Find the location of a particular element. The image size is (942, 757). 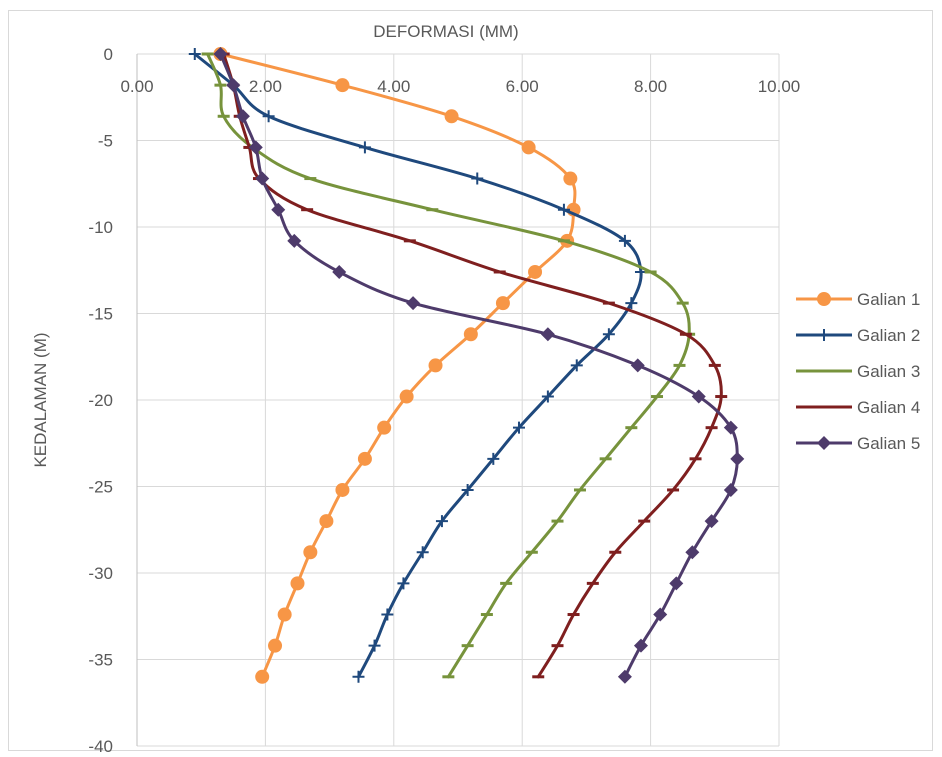

x-tick-label: 10.00 is located at coordinates (779, 86).